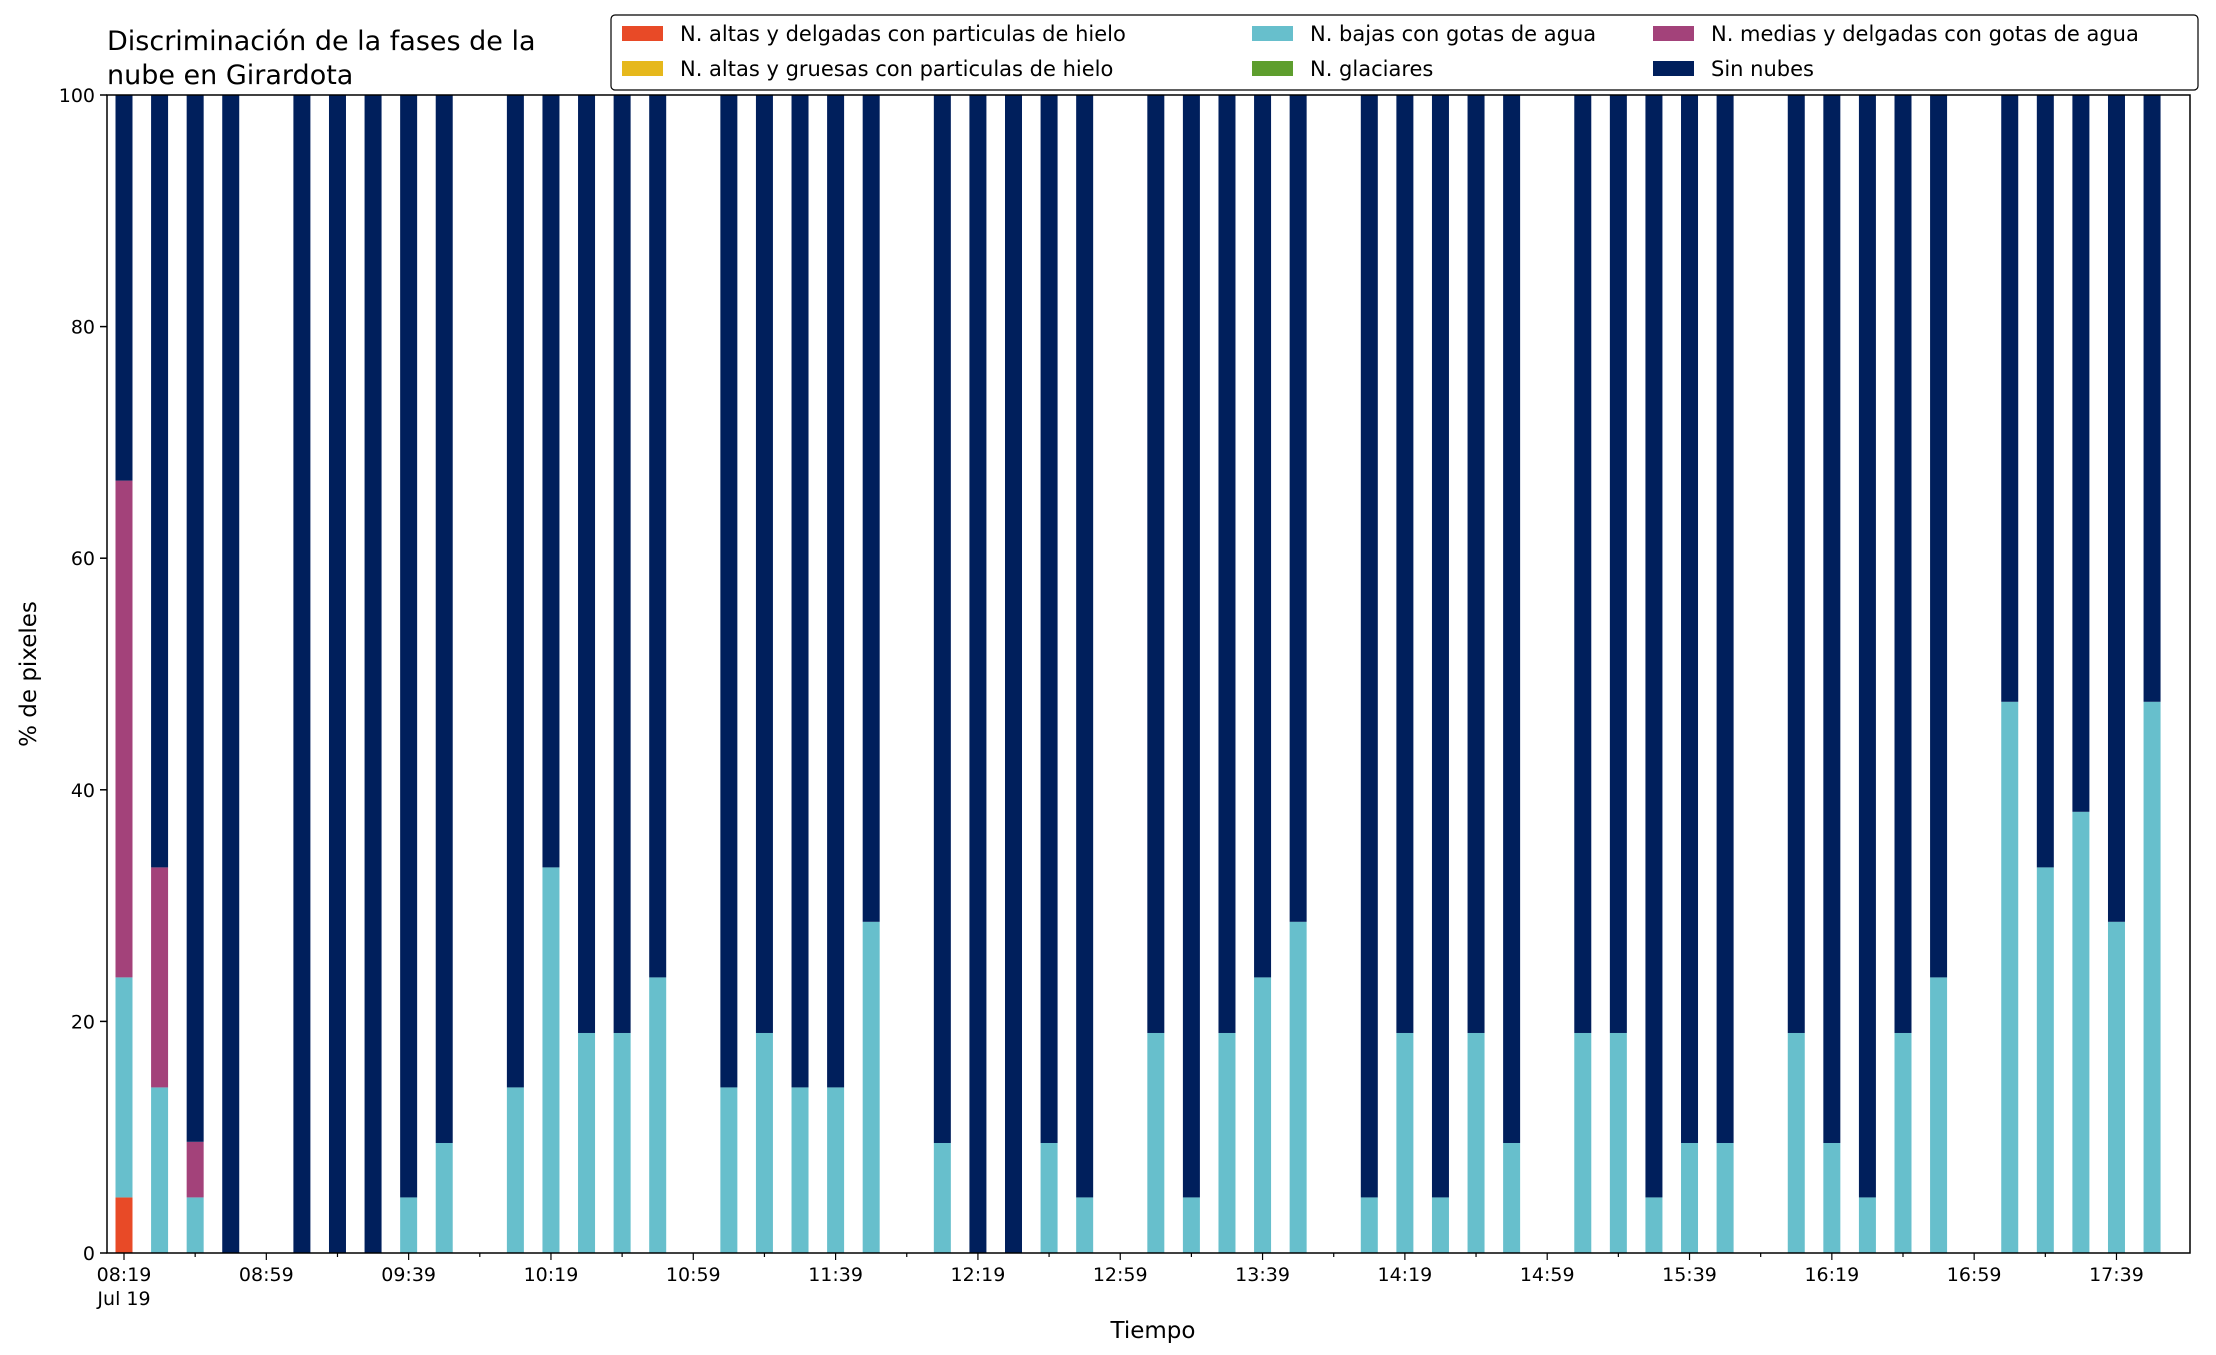 Image resolution: width=2216 pixels, height=1355 pixels. What do you see at coordinates (29, 674) in the screenshot?
I see `y-axis-title: % de pixeles` at bounding box center [29, 674].